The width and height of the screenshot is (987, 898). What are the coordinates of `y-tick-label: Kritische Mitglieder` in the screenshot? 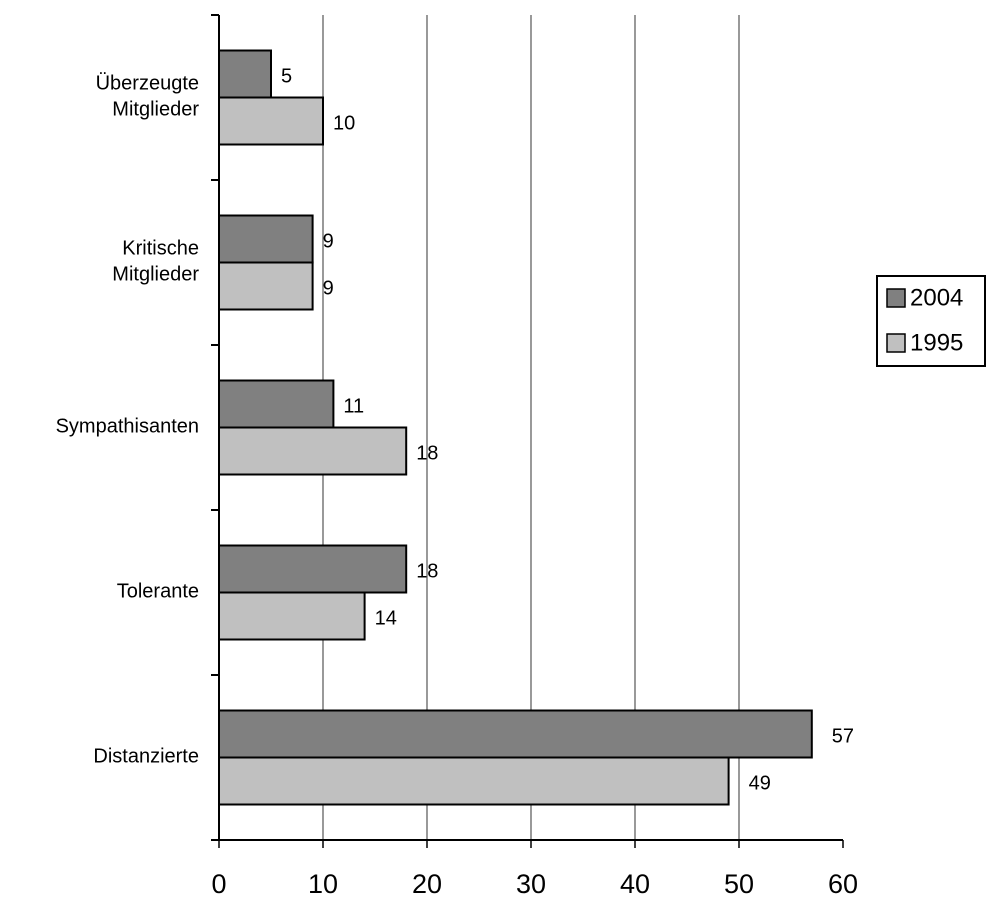 It's located at (155, 262).